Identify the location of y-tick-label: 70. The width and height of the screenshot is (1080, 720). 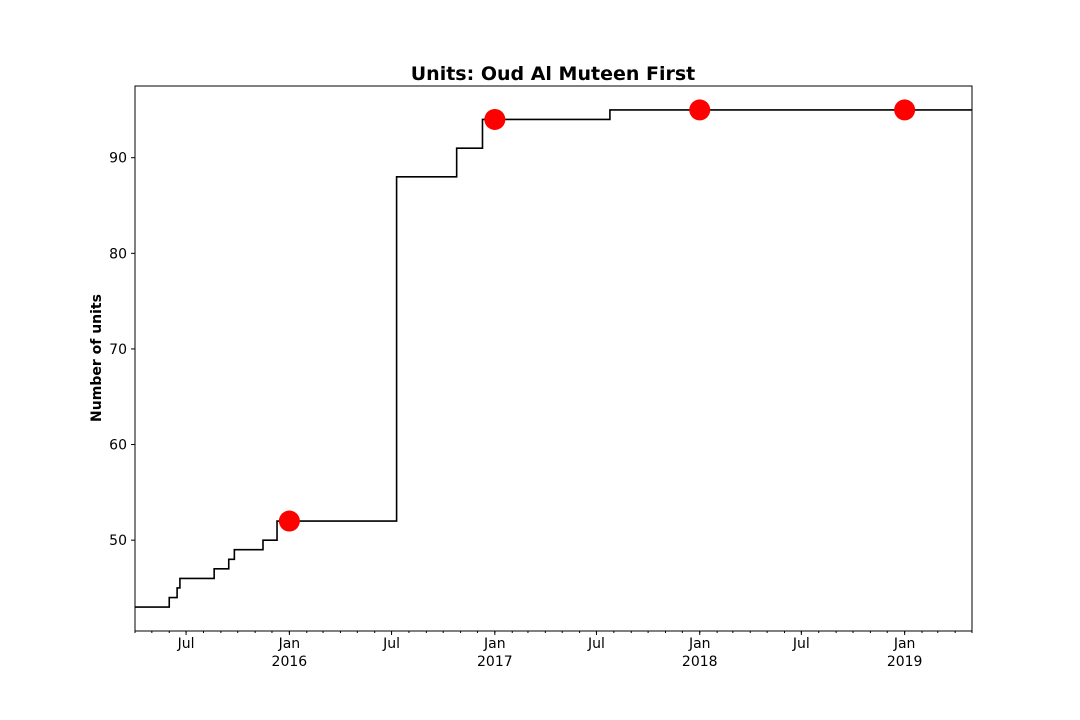
(118, 350).